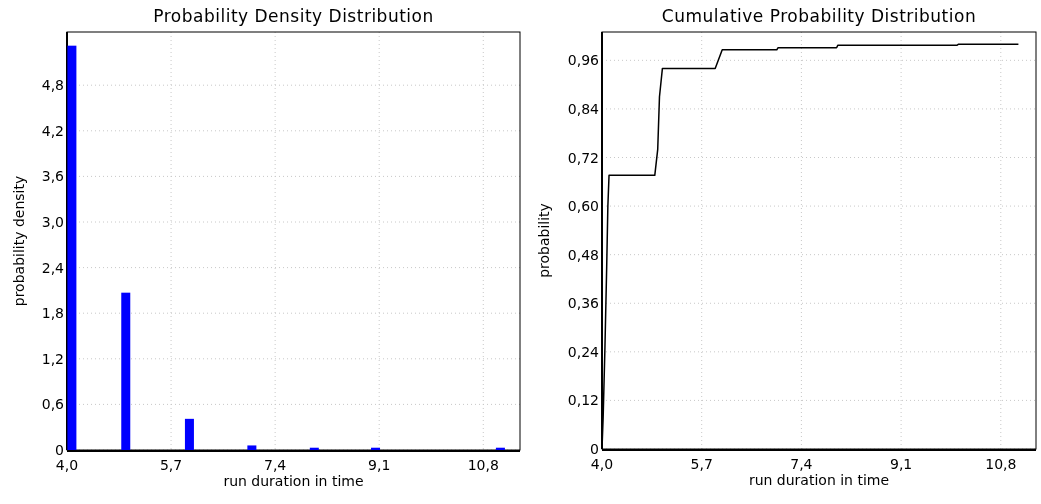 This screenshot has width=1041, height=504. I want to click on y-axis-title: probability density, so click(19, 241).